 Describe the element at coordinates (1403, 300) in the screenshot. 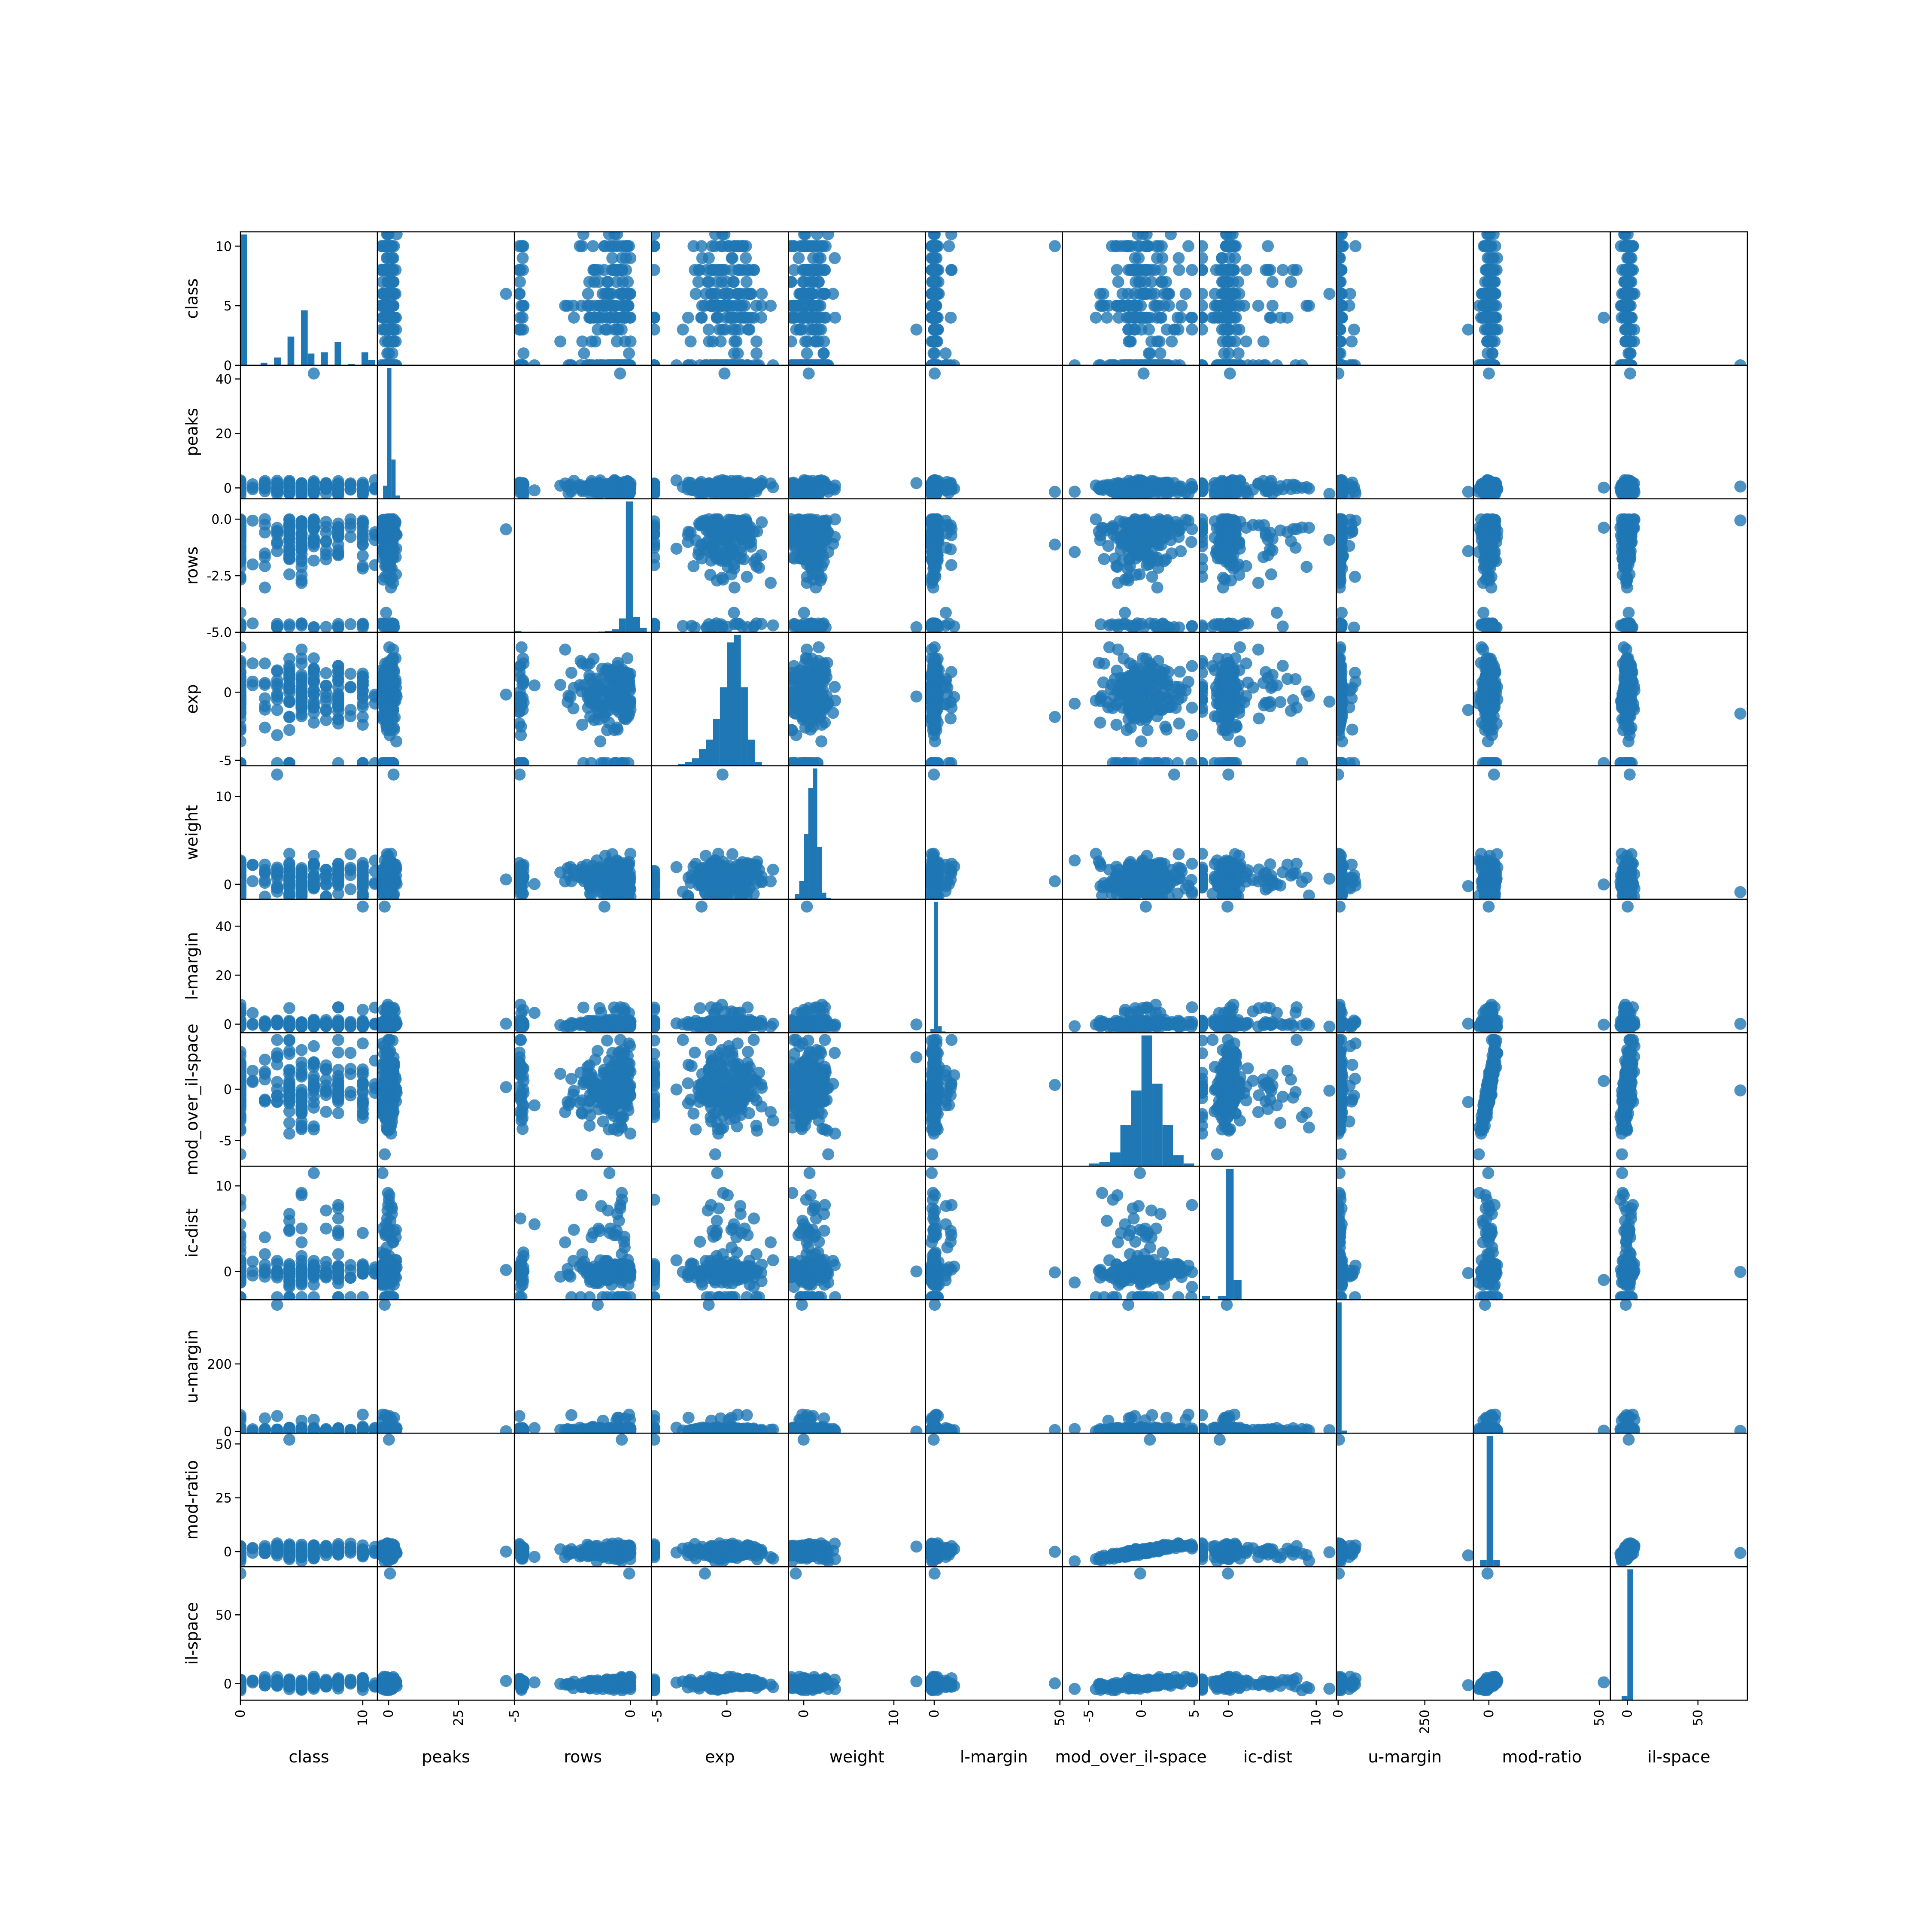

I see `cell-class-vs-u-margin` at that location.